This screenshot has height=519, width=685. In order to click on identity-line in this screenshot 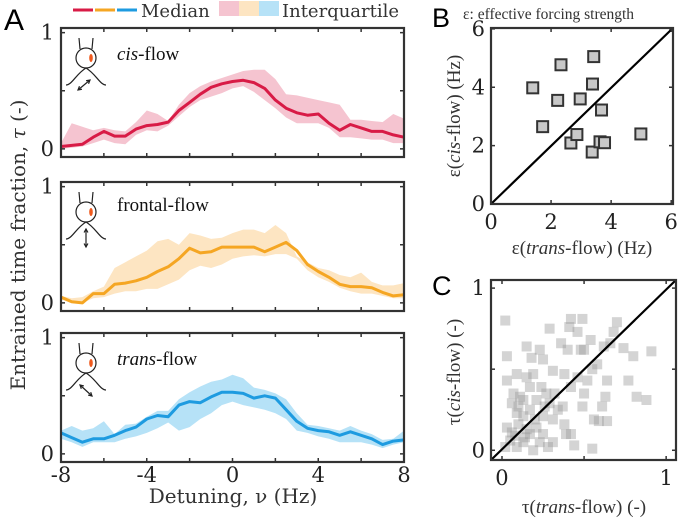, I will do `click(582, 116)`.